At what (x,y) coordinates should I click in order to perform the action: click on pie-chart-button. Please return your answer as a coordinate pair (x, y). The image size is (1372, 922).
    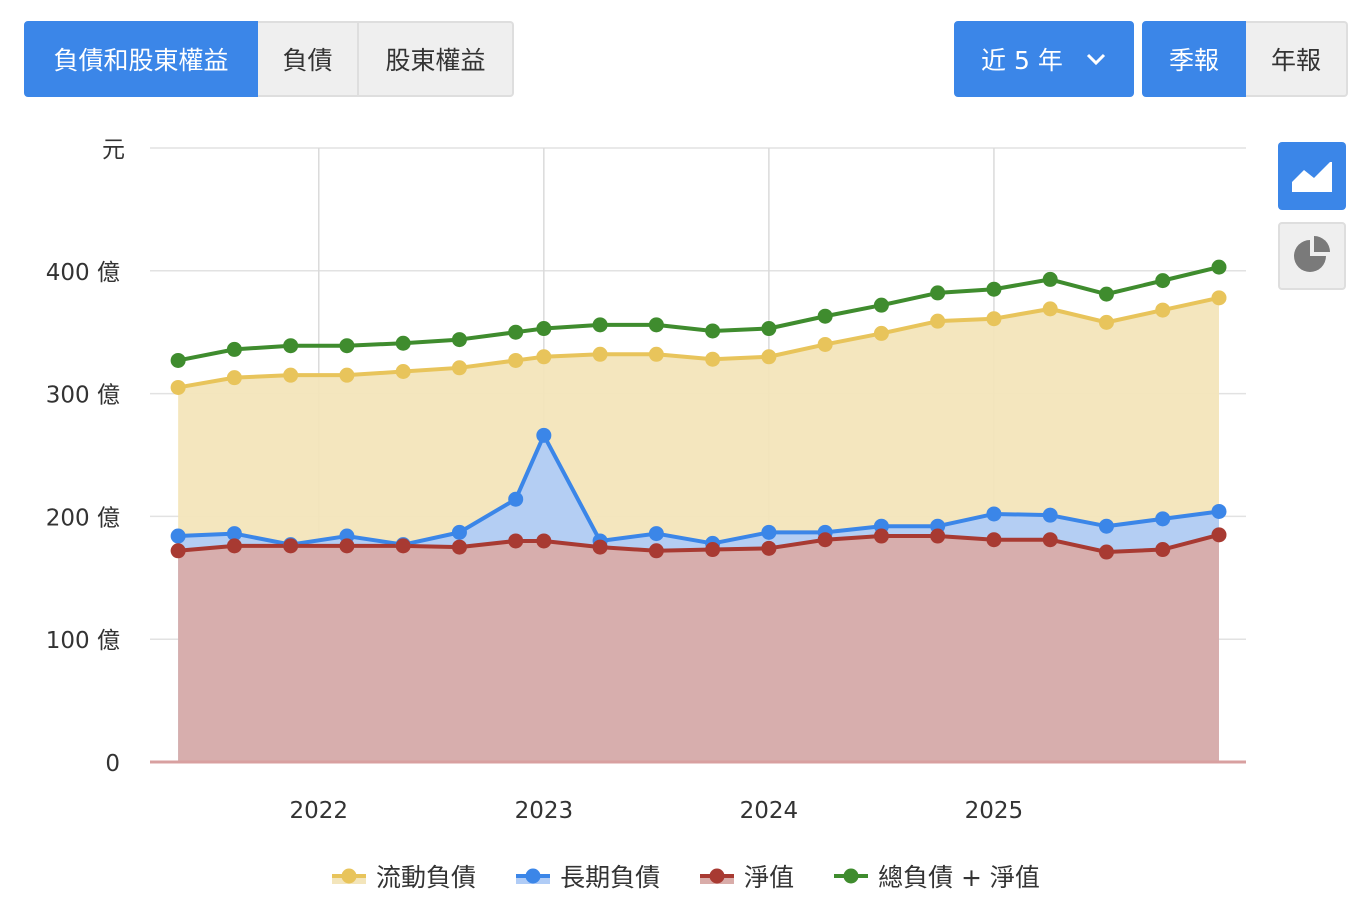
    Looking at the image, I should click on (1312, 256).